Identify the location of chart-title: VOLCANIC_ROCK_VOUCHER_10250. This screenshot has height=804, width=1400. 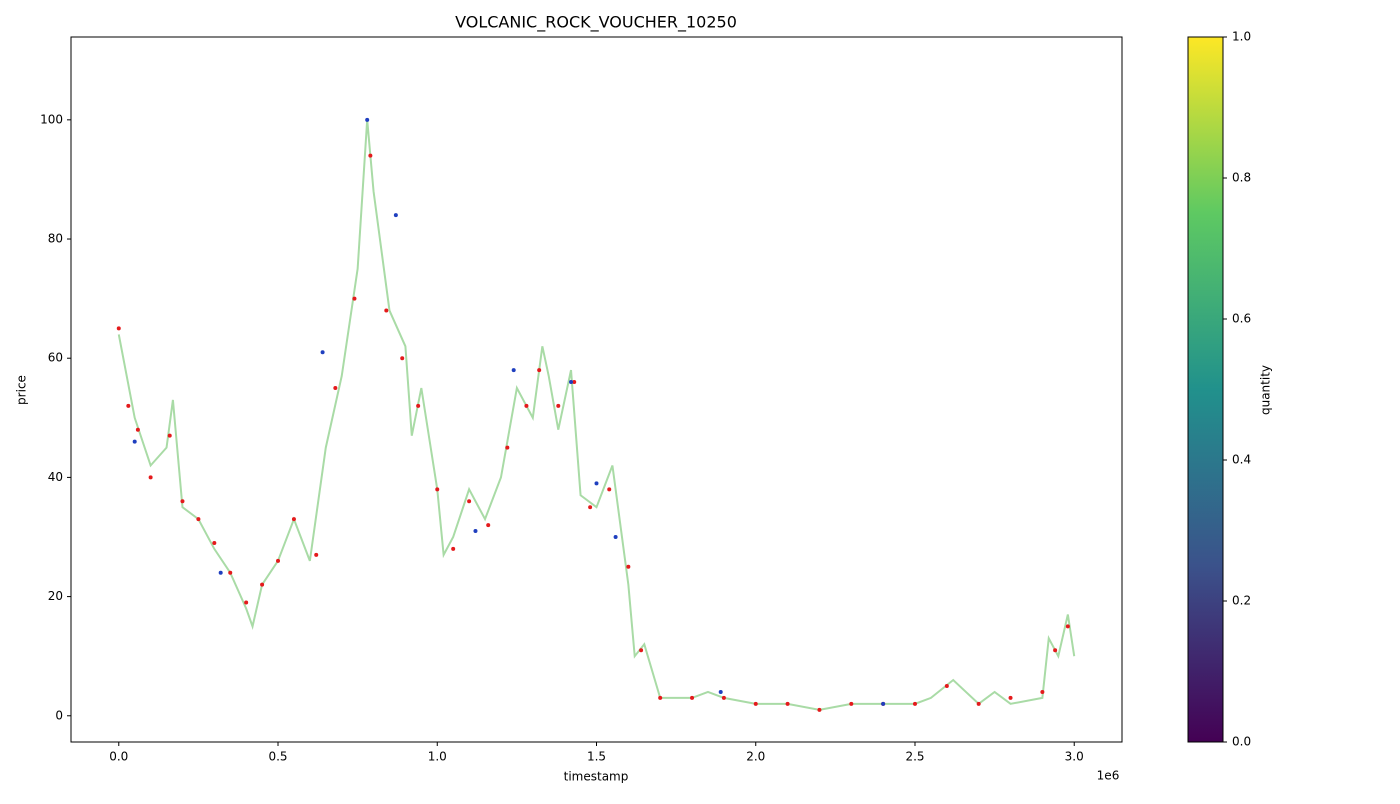
(596, 23).